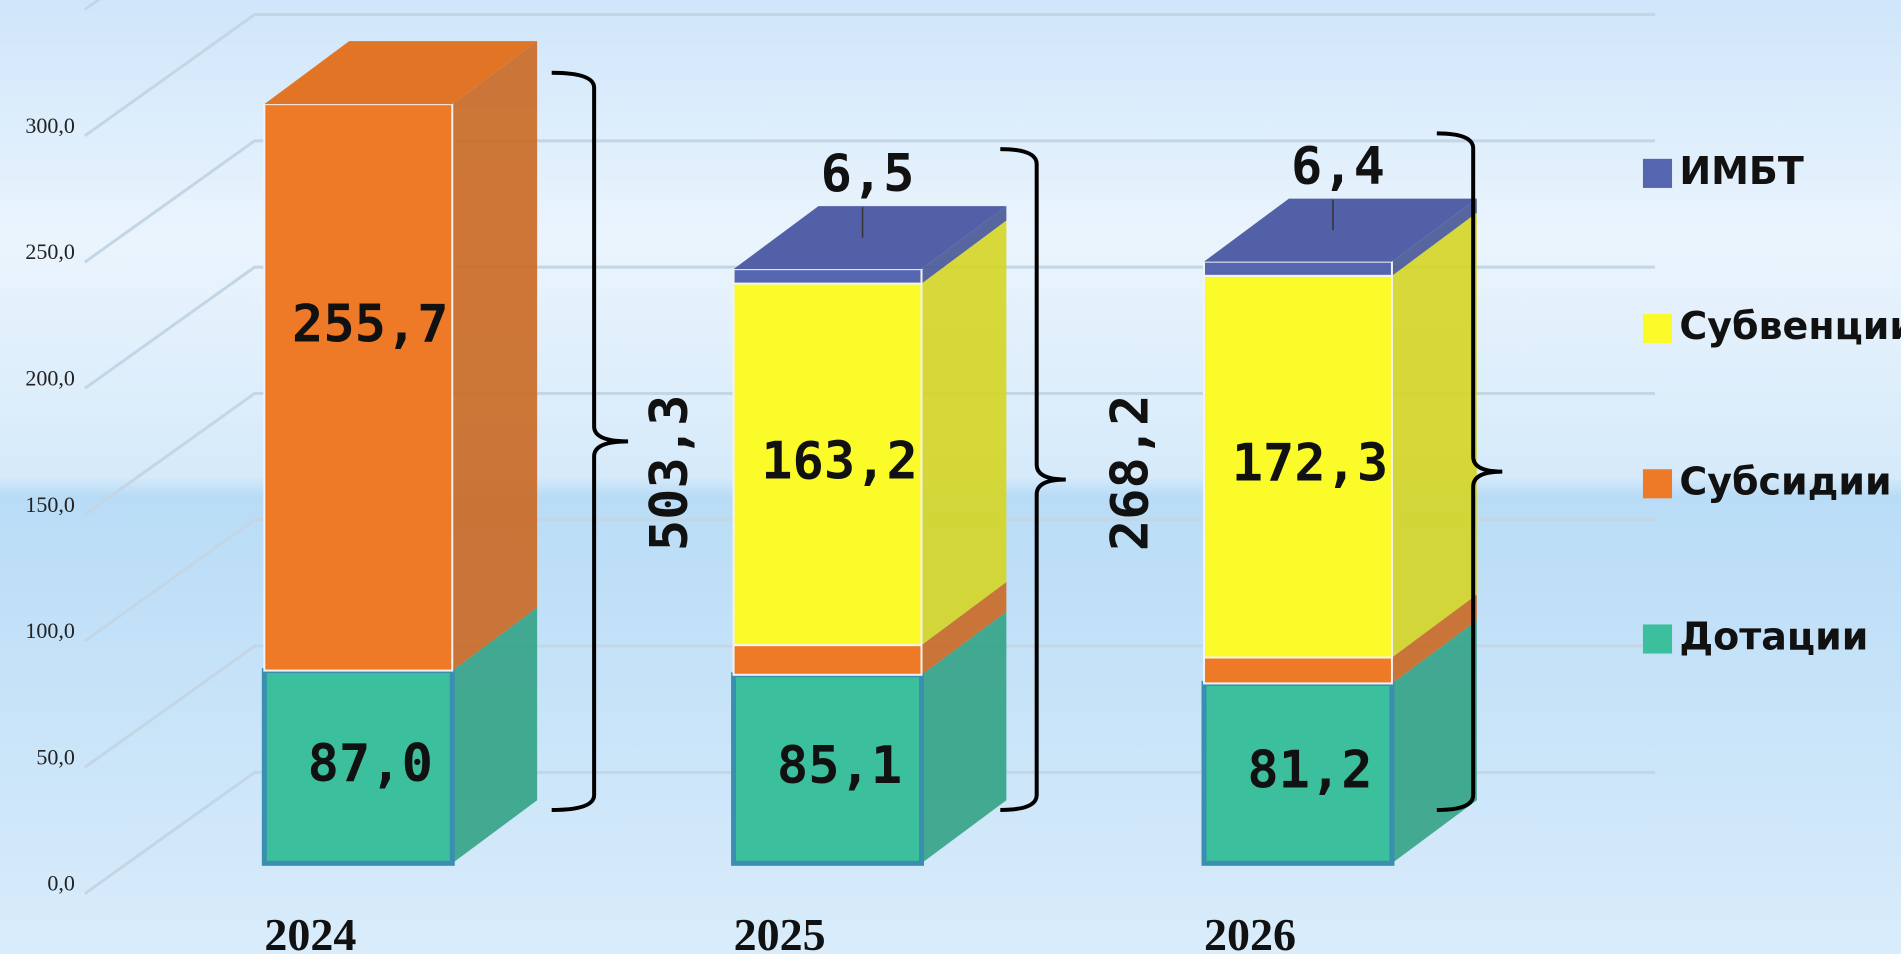 The image size is (1901, 954). Describe the element at coordinates (92, 5) in the screenshot. I see `wall-top` at that location.